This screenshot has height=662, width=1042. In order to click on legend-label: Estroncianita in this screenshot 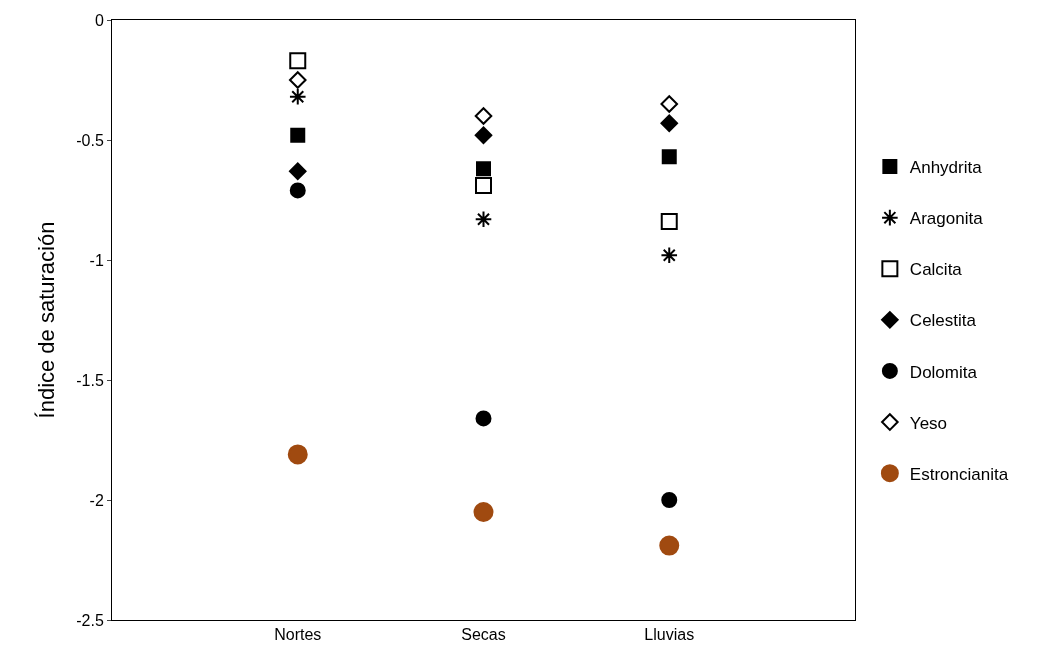, I will do `click(959, 474)`.